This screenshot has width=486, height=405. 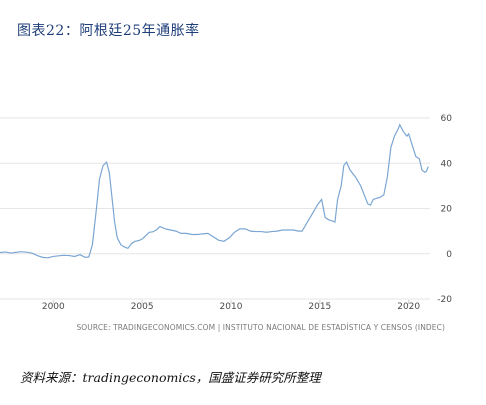 What do you see at coordinates (447, 210) in the screenshot?
I see `y-tick-label: 20` at bounding box center [447, 210].